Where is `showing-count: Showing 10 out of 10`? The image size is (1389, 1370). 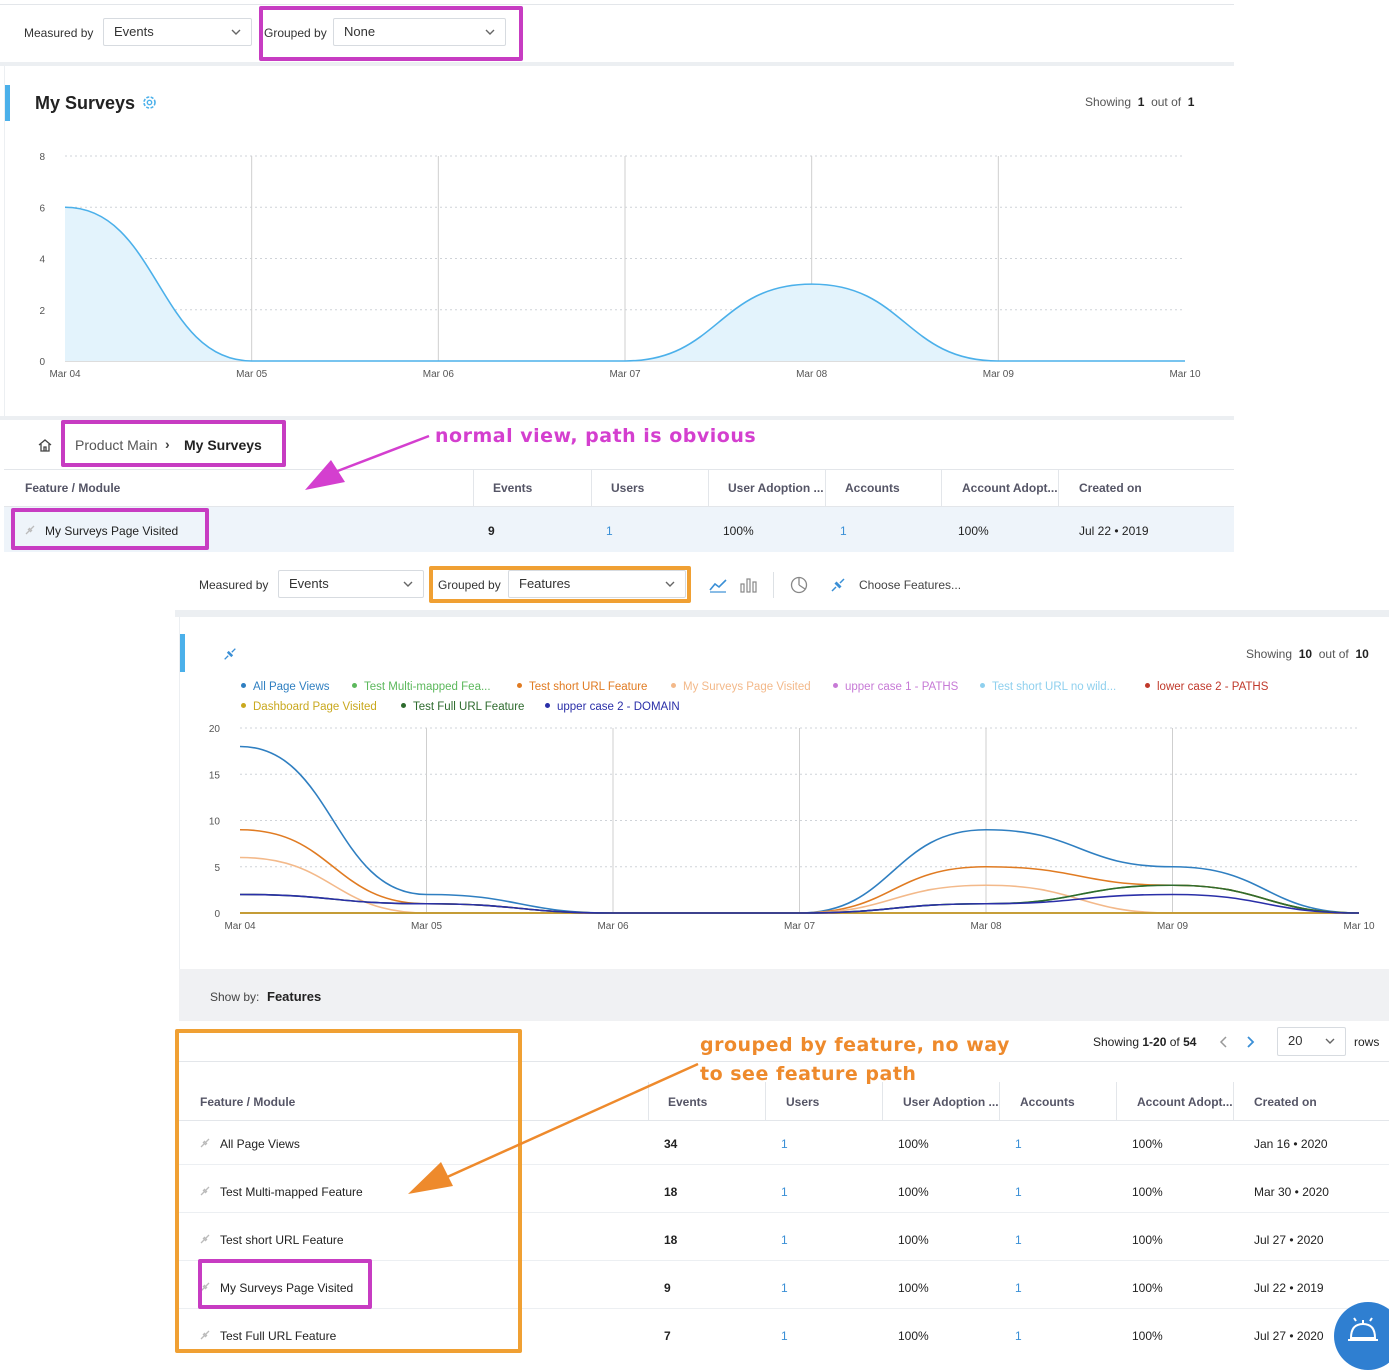
showing-count: Showing 10 out of 10 is located at coordinates (1307, 654).